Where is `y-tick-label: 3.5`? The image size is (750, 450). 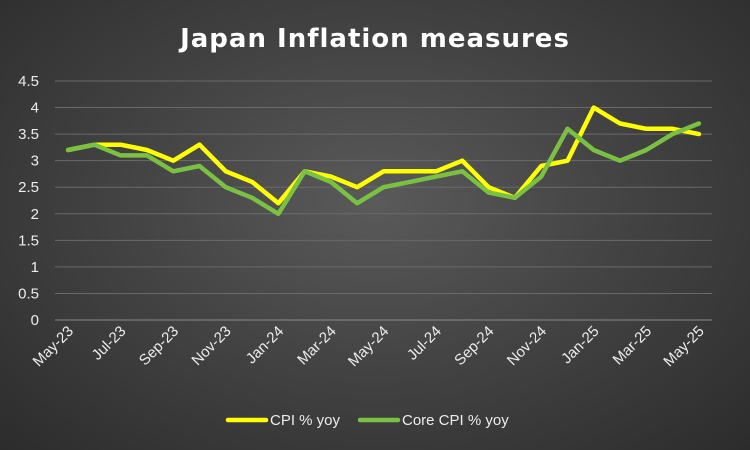
y-tick-label: 3.5 is located at coordinates (28, 134).